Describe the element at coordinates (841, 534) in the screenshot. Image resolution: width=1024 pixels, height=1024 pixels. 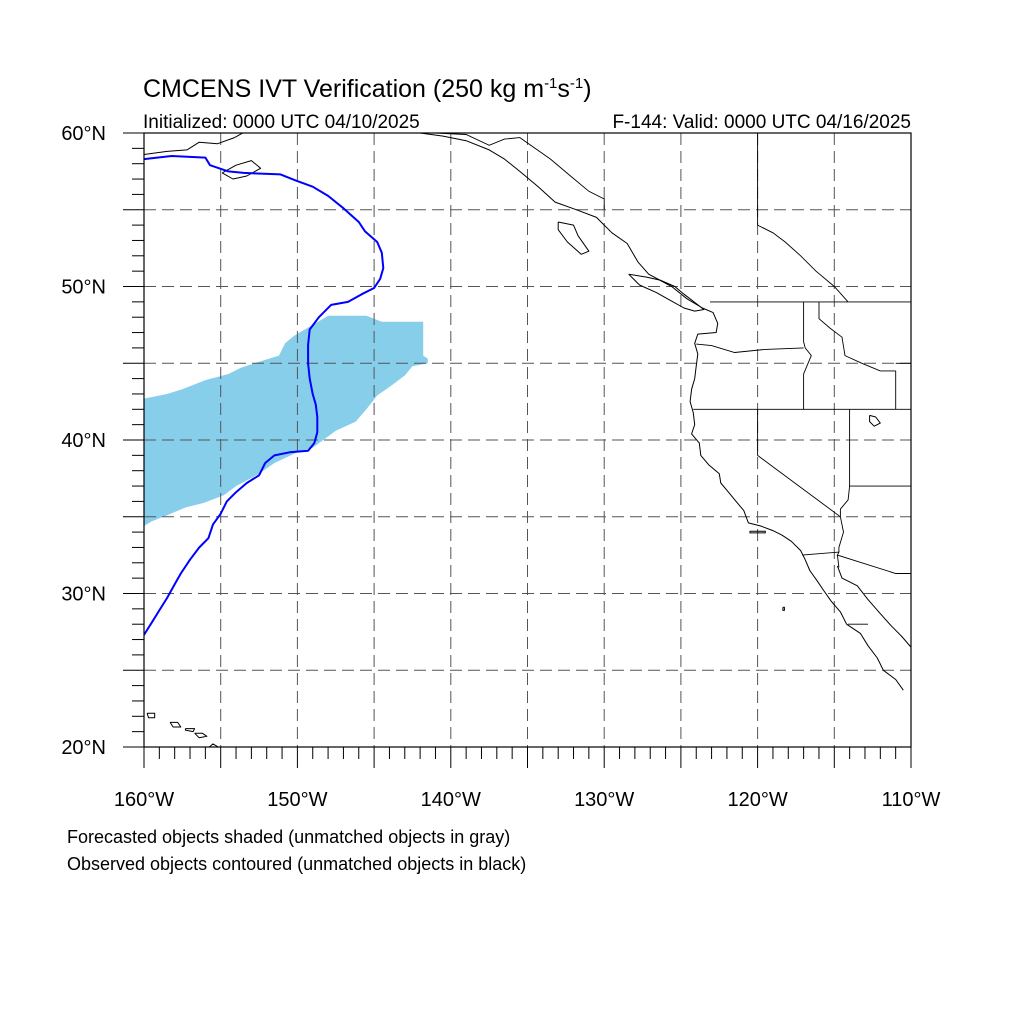
I see `border-ca-az` at that location.